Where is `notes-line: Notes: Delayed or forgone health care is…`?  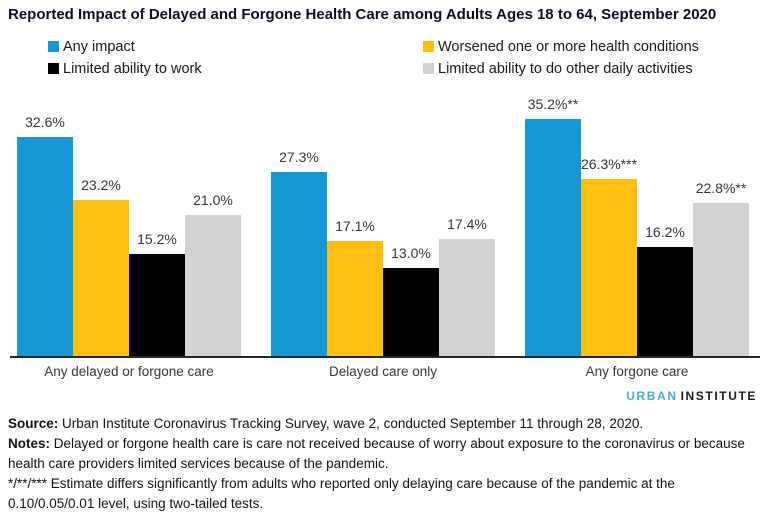 notes-line: Notes: Delayed or forgone health care is… is located at coordinates (385, 454).